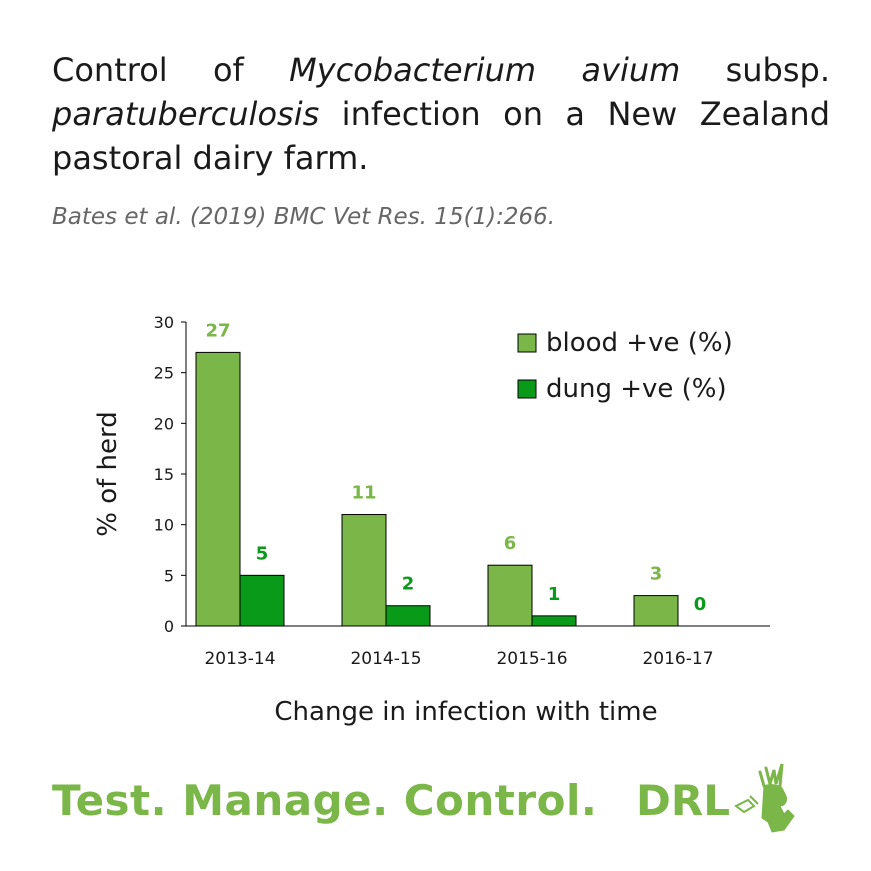 The image size is (871, 871). What do you see at coordinates (755, 70) in the screenshot?
I see `title-part: subsp.` at bounding box center [755, 70].